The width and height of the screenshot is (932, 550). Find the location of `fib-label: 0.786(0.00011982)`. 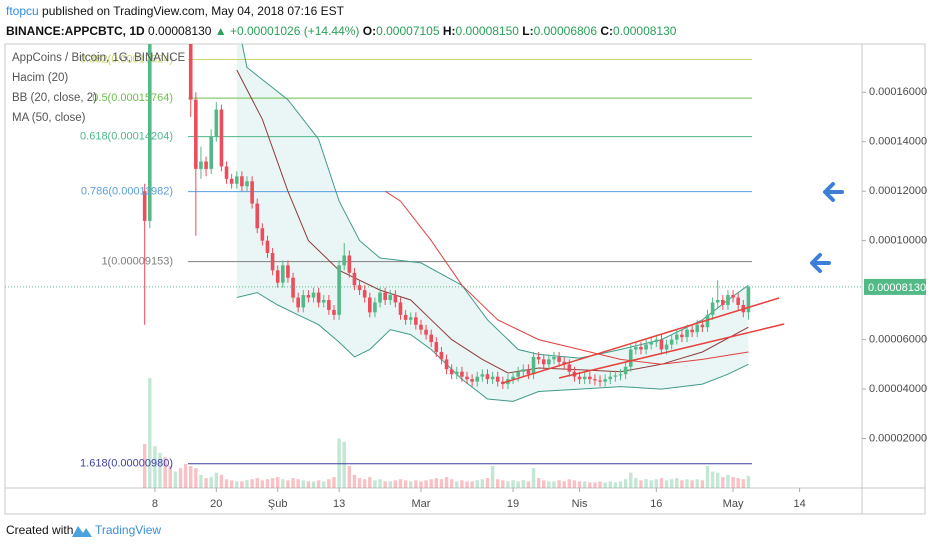

fib-label: 0.786(0.00011982) is located at coordinates (127, 192).